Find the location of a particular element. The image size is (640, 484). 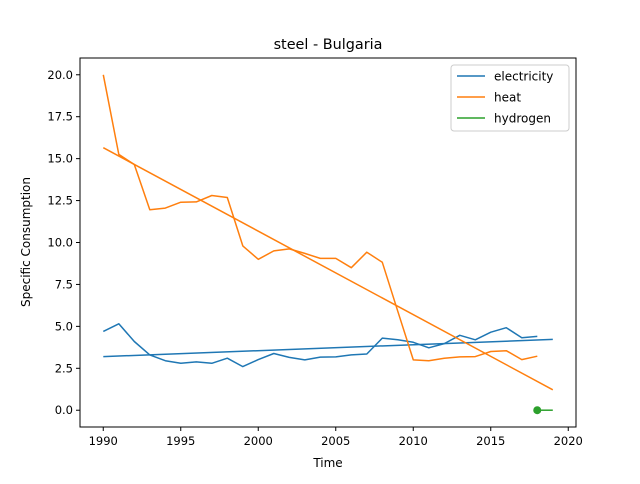

x-tick-label: 2000 is located at coordinates (258, 441).